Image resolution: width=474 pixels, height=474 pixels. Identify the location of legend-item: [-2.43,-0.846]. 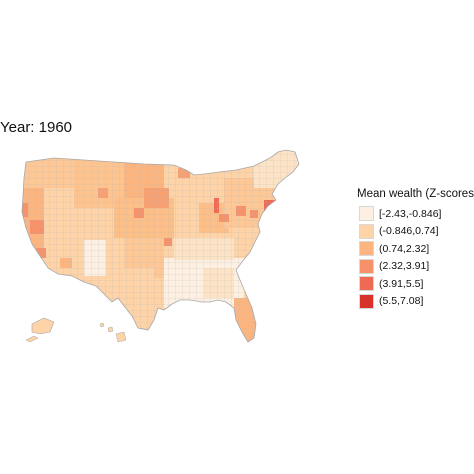
(415, 214).